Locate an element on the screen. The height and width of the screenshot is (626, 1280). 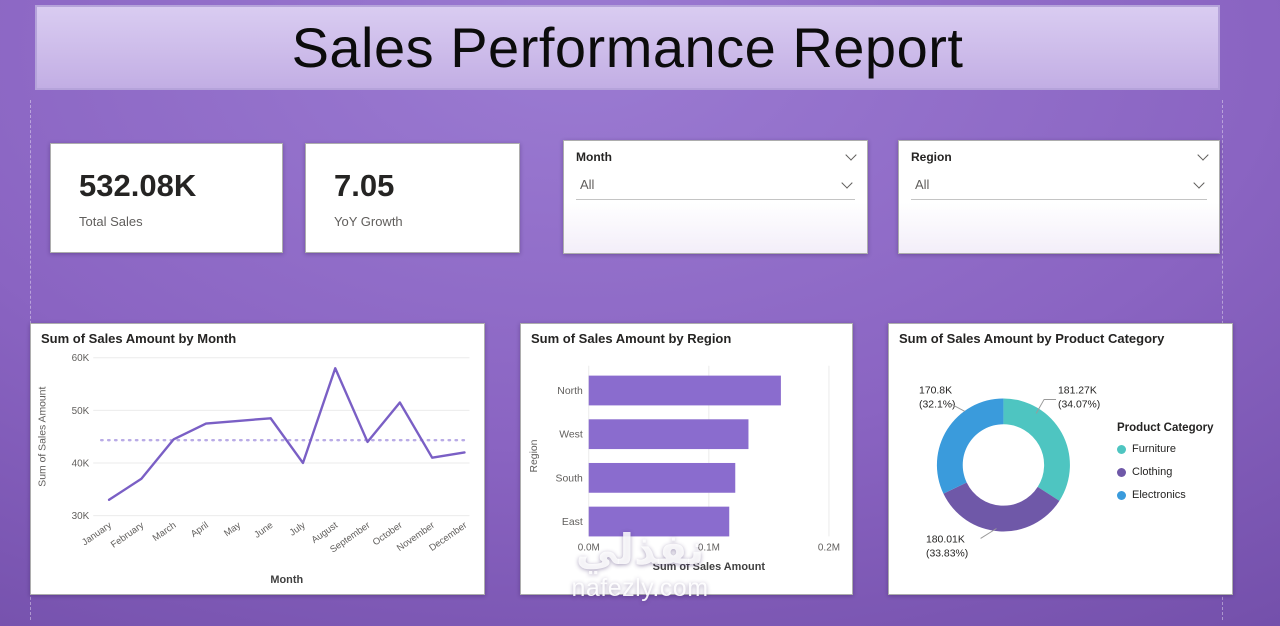
svg-text: Region is located at coordinates (534, 455).